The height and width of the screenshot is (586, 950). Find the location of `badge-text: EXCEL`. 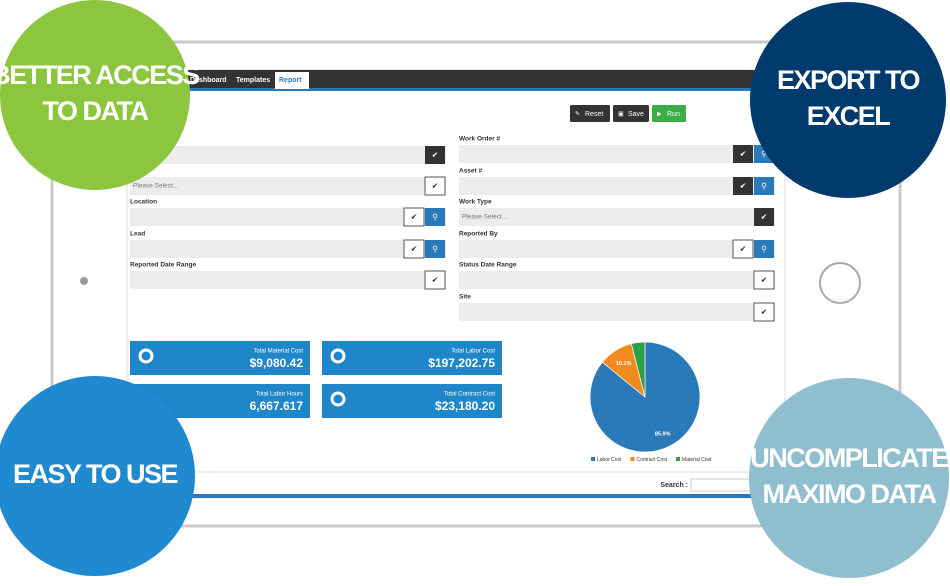

badge-text: EXCEL is located at coordinates (849, 116).